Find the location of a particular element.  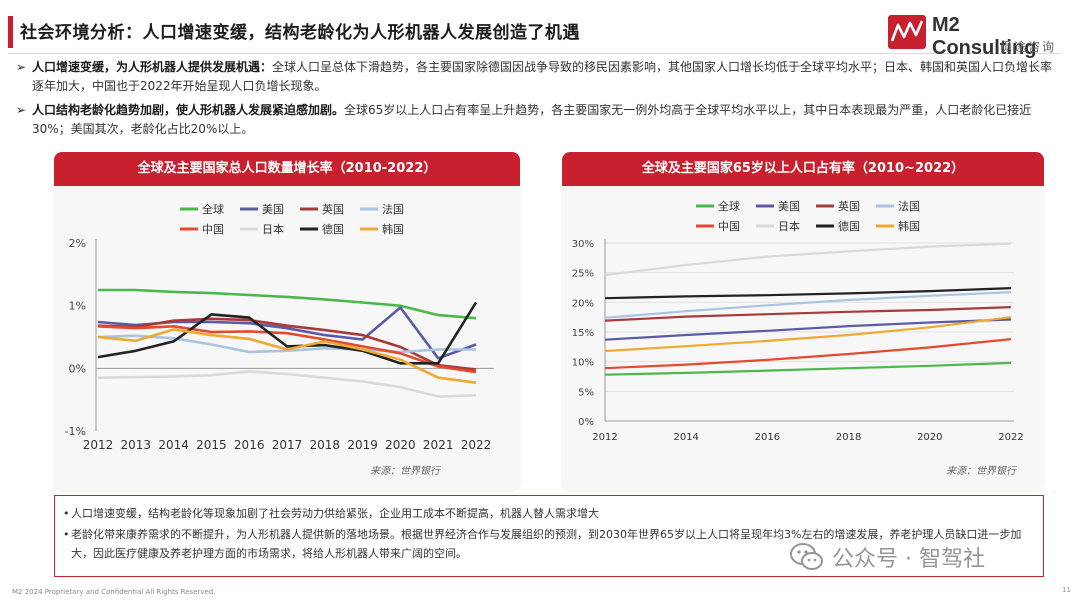

company-logo: M2 Consulting 觅途咨询 is located at coordinates (978, 35).